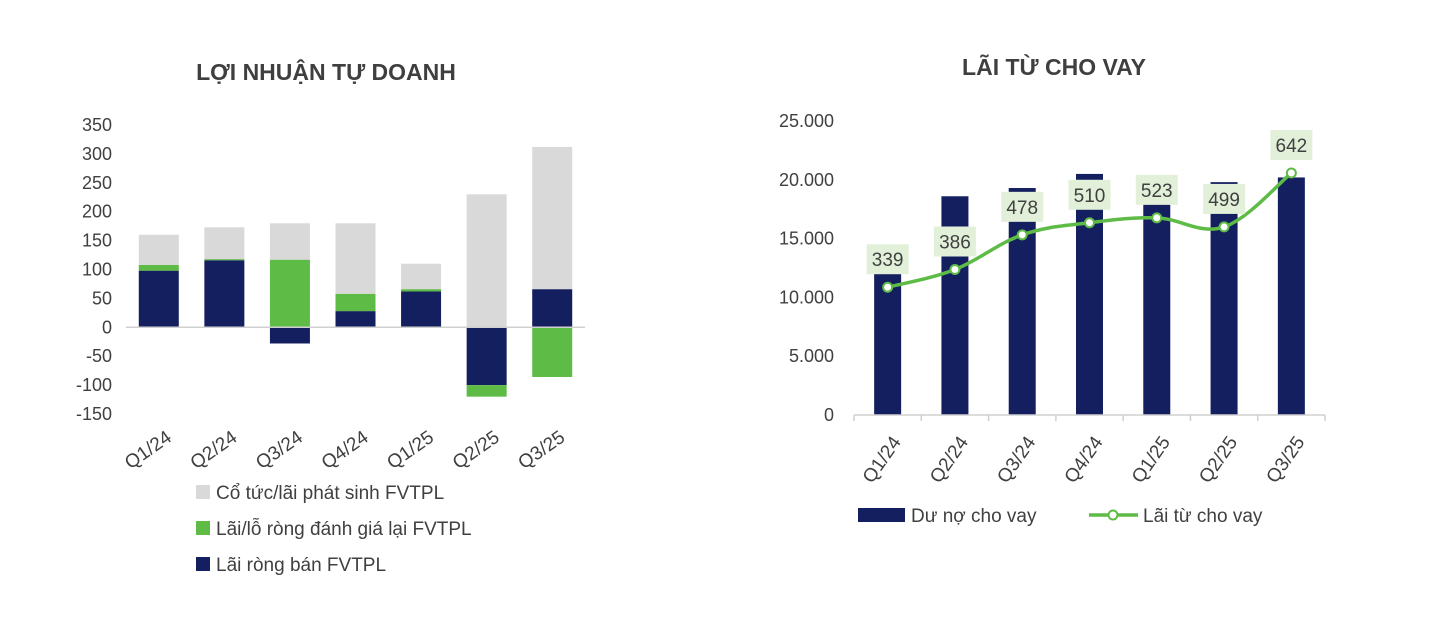 This screenshot has width=1456, height=619. What do you see at coordinates (881, 515) in the screenshot?
I see `legend-swatch-bar` at bounding box center [881, 515].